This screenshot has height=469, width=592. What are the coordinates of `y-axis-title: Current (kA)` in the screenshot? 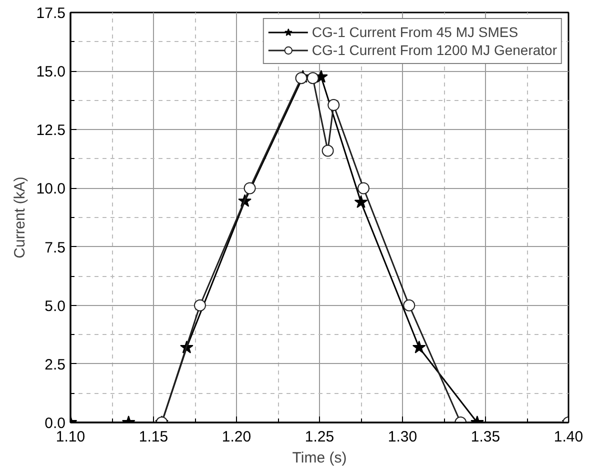 It's located at (19, 217).